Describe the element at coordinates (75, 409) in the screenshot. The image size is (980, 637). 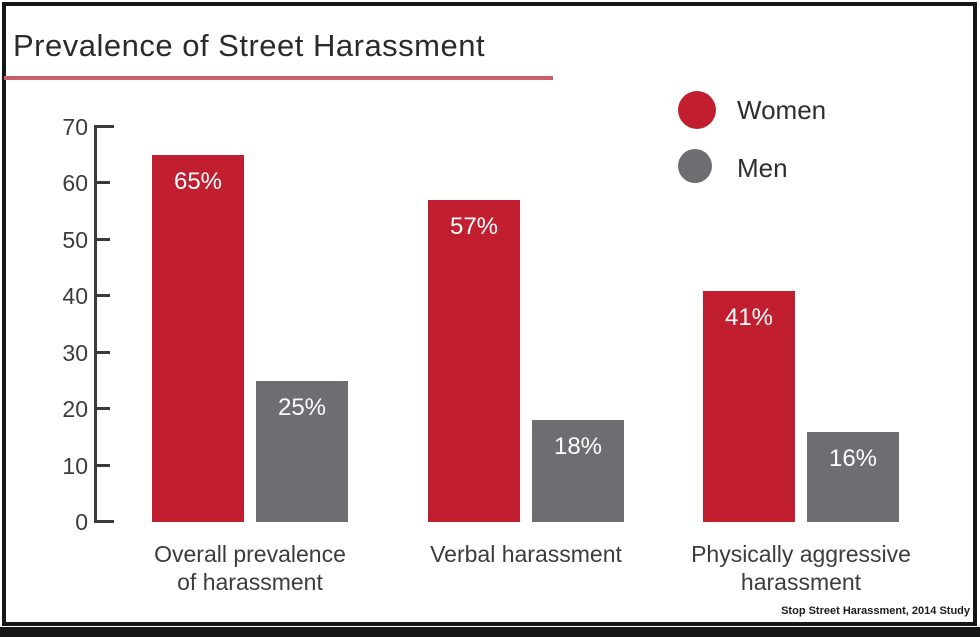
I see `y-tick-label: 20` at that location.